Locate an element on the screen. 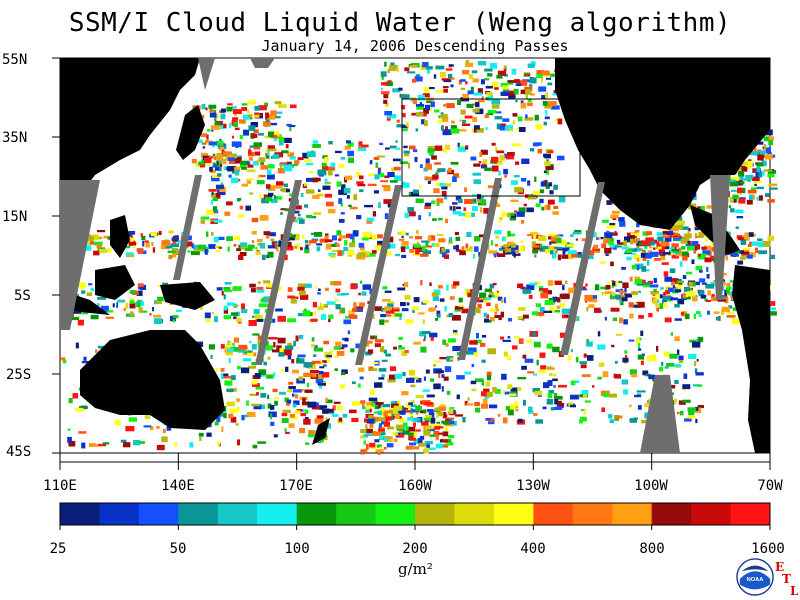 This screenshot has height=600, width=800. colorbar-segment is located at coordinates (435, 514).